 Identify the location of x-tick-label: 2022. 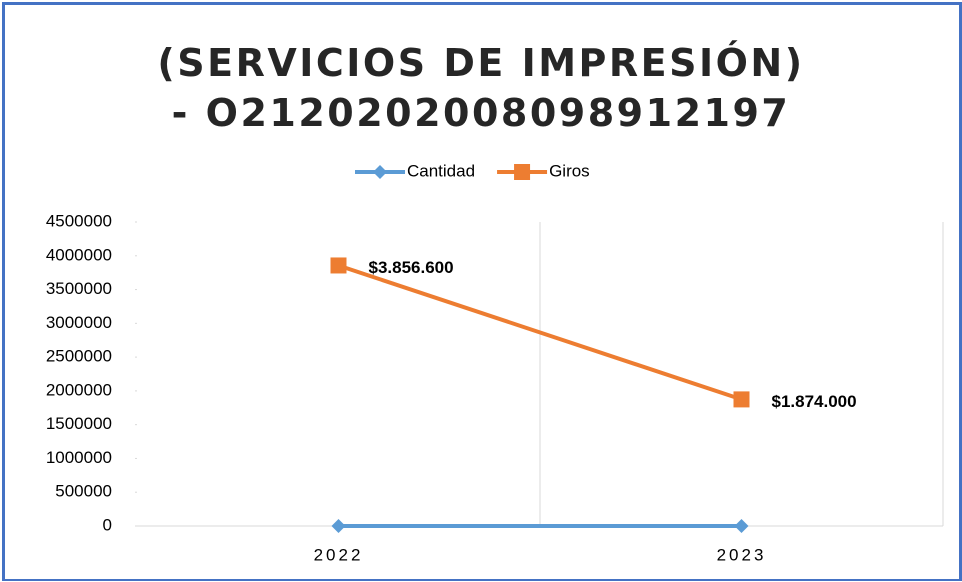
(339, 554).